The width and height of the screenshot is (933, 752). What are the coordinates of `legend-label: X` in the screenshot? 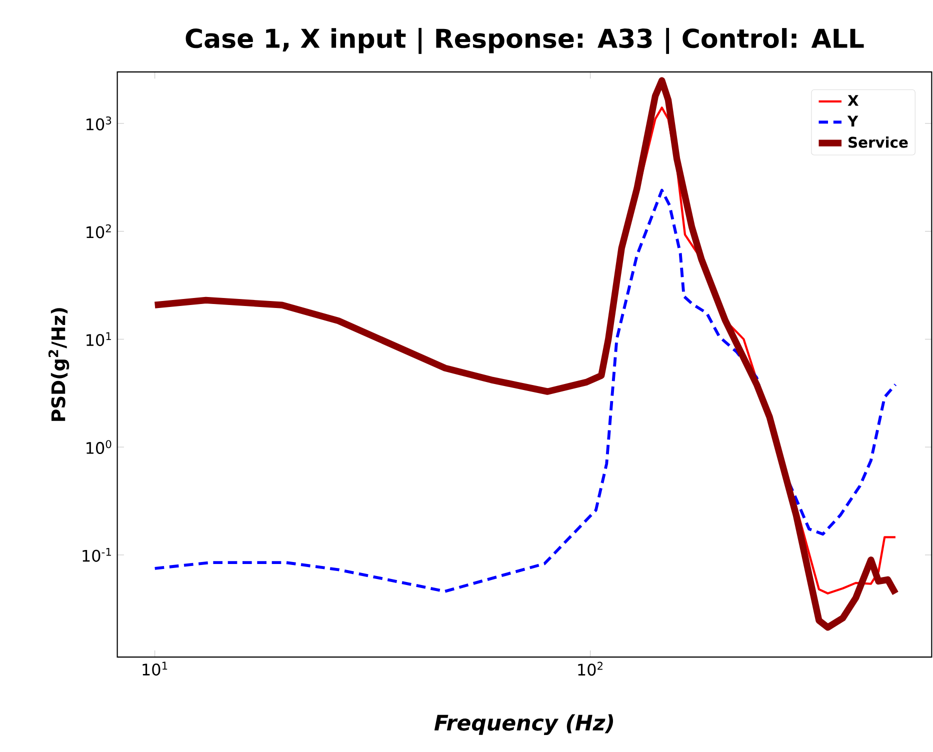 It's located at (853, 100).